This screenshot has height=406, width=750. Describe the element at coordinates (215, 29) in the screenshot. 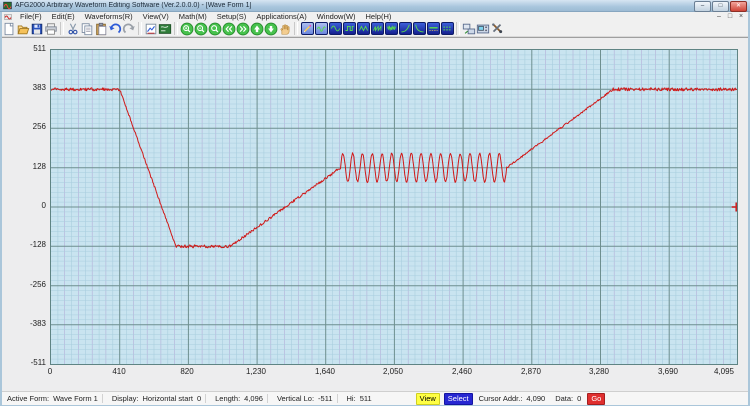

I see `zoom-reset-icon` at that location.